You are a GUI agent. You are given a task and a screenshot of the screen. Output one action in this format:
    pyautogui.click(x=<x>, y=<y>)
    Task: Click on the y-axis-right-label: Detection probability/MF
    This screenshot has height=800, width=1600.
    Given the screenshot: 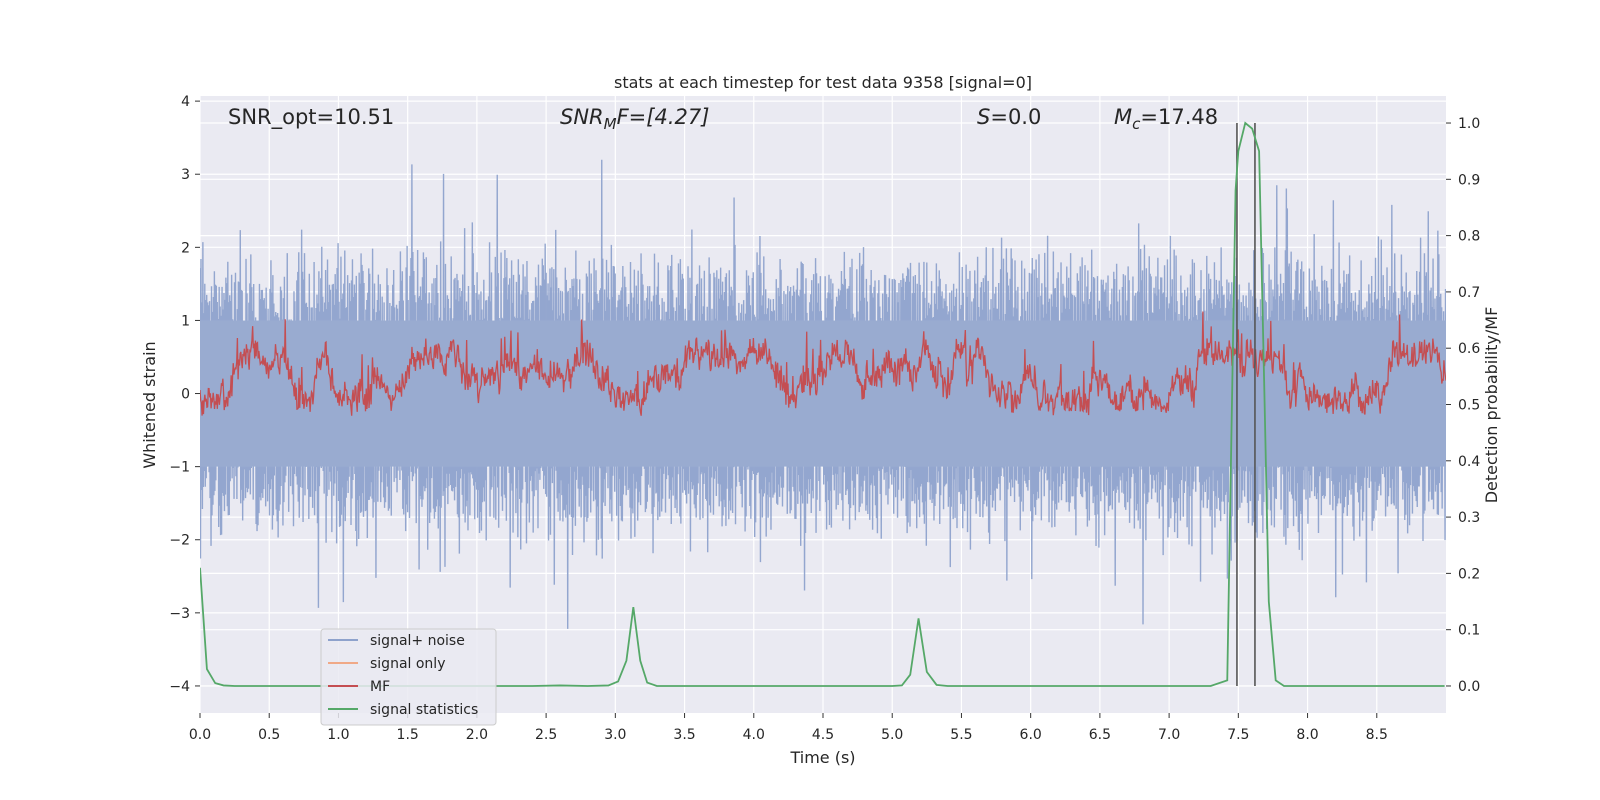 What is the action you would take?
    pyautogui.click(x=1491, y=405)
    